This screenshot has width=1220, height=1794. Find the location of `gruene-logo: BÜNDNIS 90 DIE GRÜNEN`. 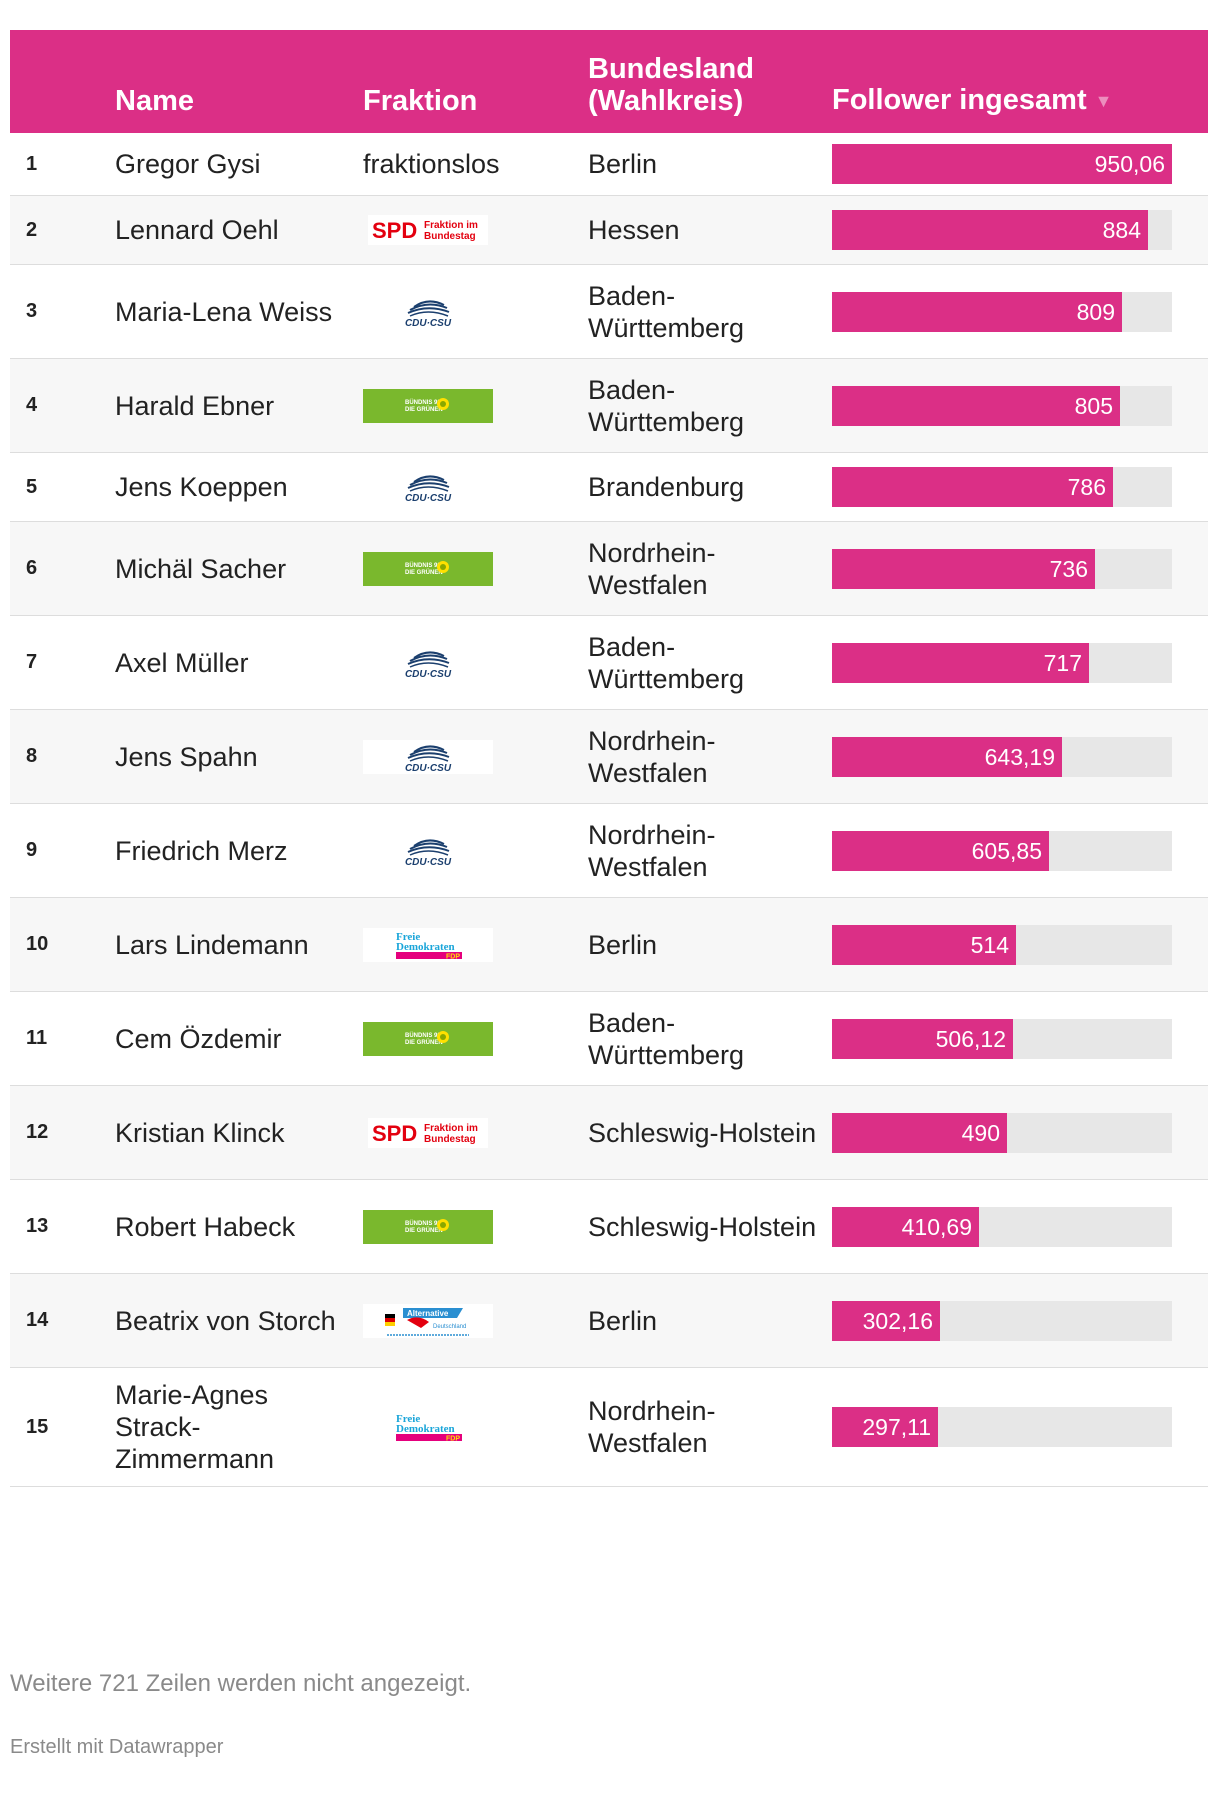

gruene-logo: BÜNDNIS 90 DIE GRÜNEN is located at coordinates (428, 1226).